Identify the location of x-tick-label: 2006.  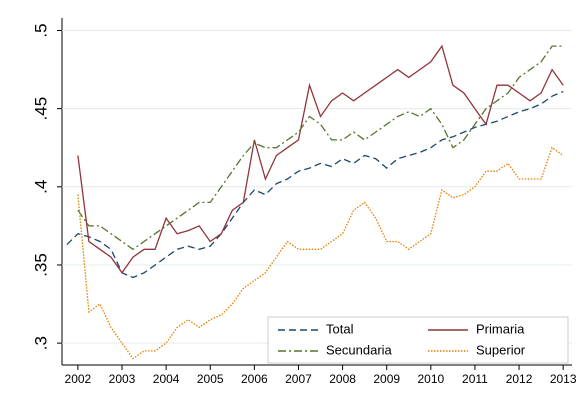
(254, 379).